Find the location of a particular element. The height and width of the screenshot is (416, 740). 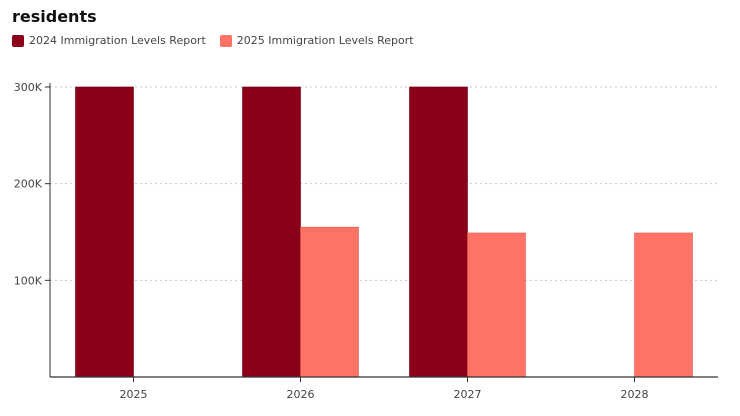

chart-title: residents is located at coordinates (372, 13).